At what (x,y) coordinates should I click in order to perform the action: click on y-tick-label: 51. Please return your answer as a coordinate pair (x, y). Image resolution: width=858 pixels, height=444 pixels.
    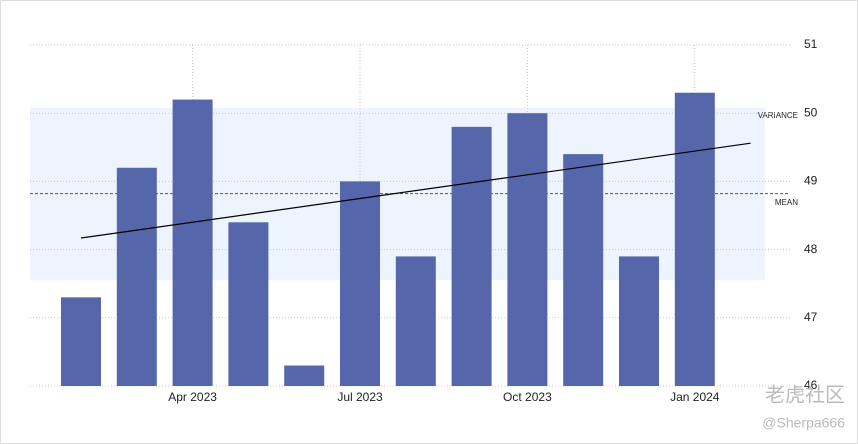
    Looking at the image, I should click on (811, 44).